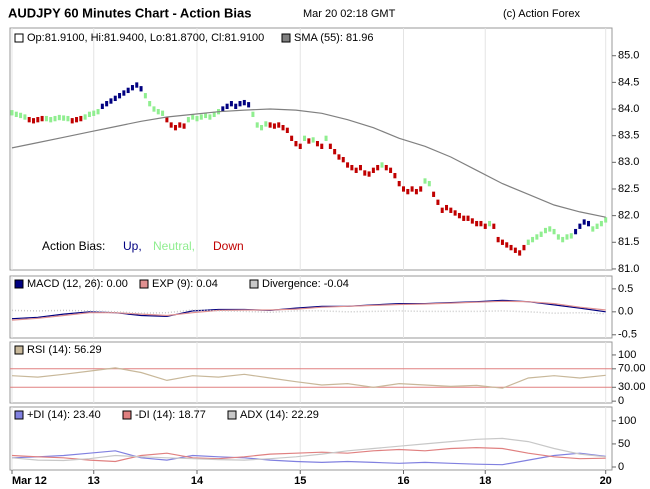 This screenshot has height=489, width=650. I want to click on y-tick-label: 84.0, so click(628, 109).